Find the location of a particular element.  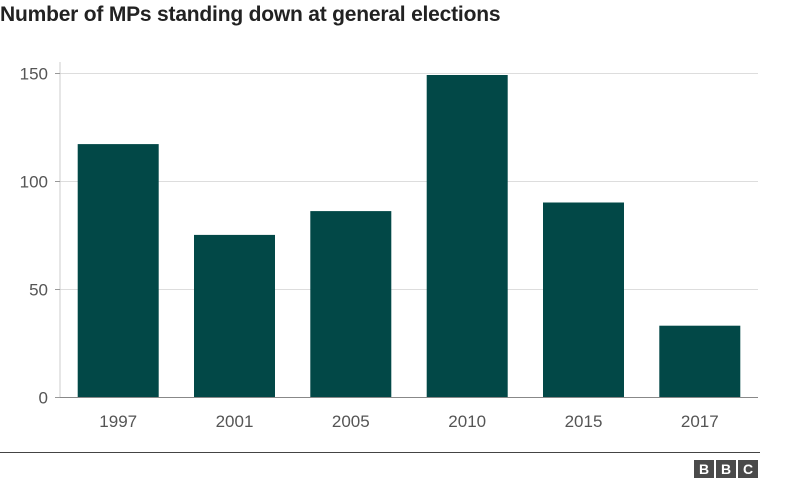

bar-2001 is located at coordinates (234, 315).